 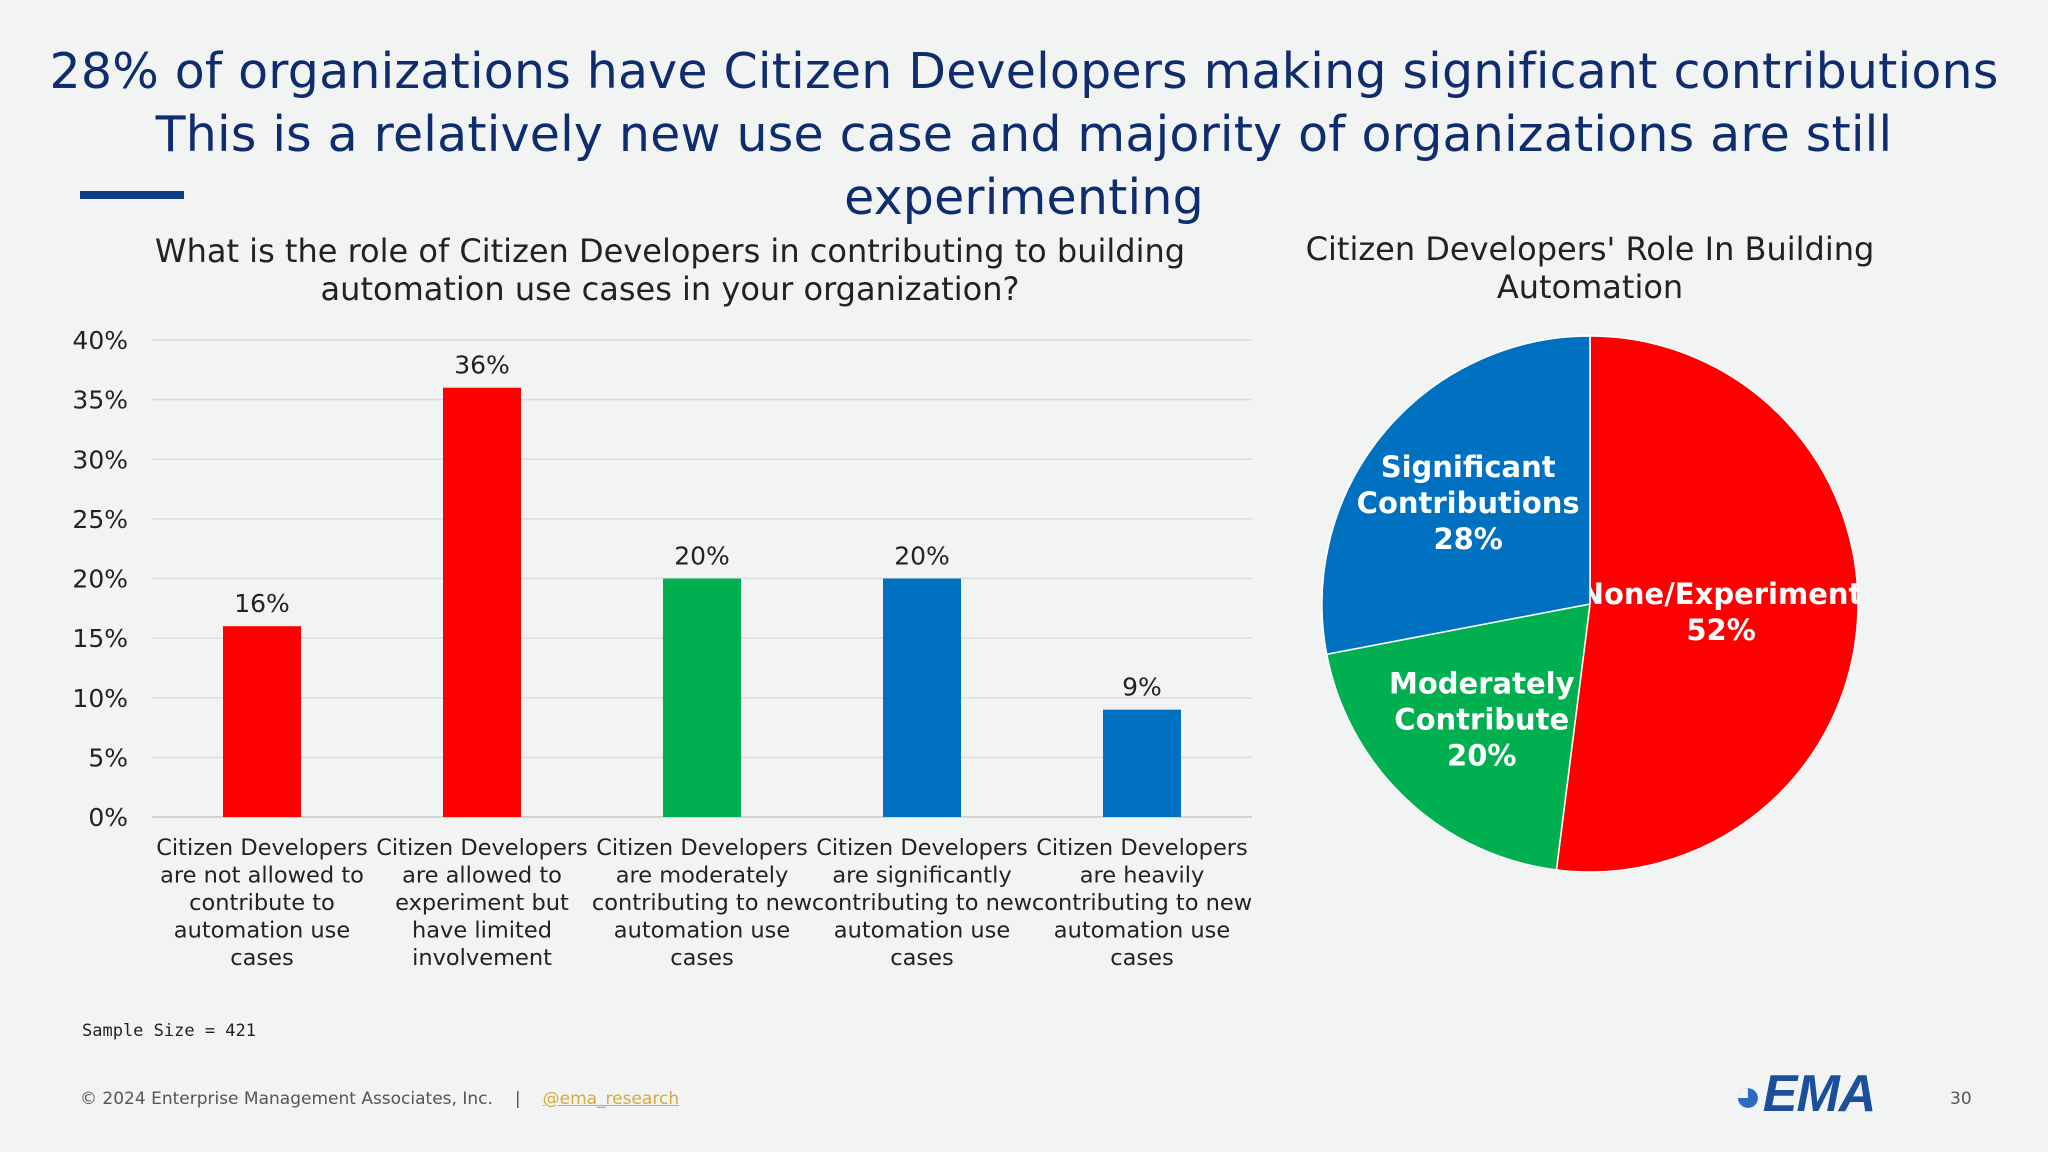 I want to click on pie-slice-label: Moderately, so click(x=1482, y=683).